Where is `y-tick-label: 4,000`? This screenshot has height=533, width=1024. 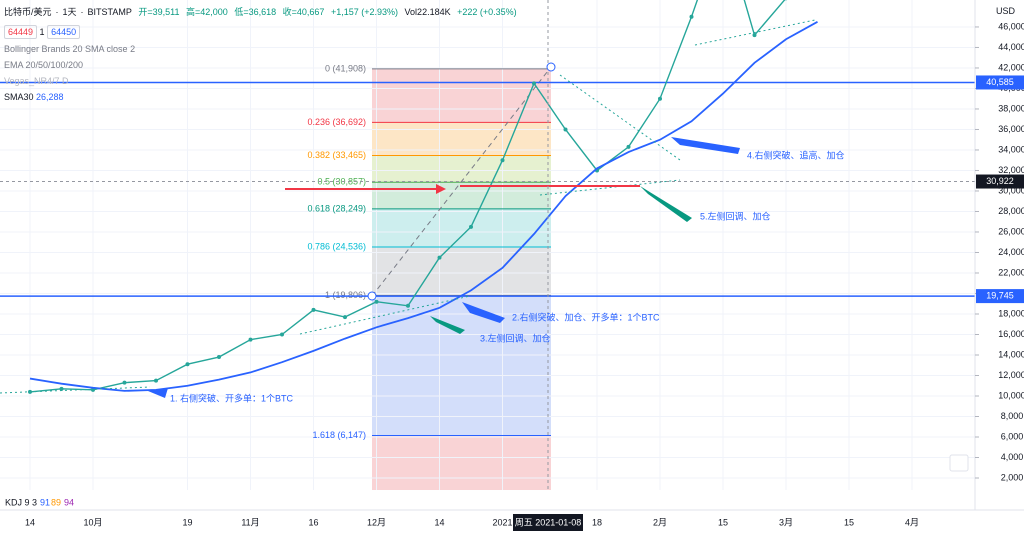 y-tick-label: 4,000 is located at coordinates (1012, 457).